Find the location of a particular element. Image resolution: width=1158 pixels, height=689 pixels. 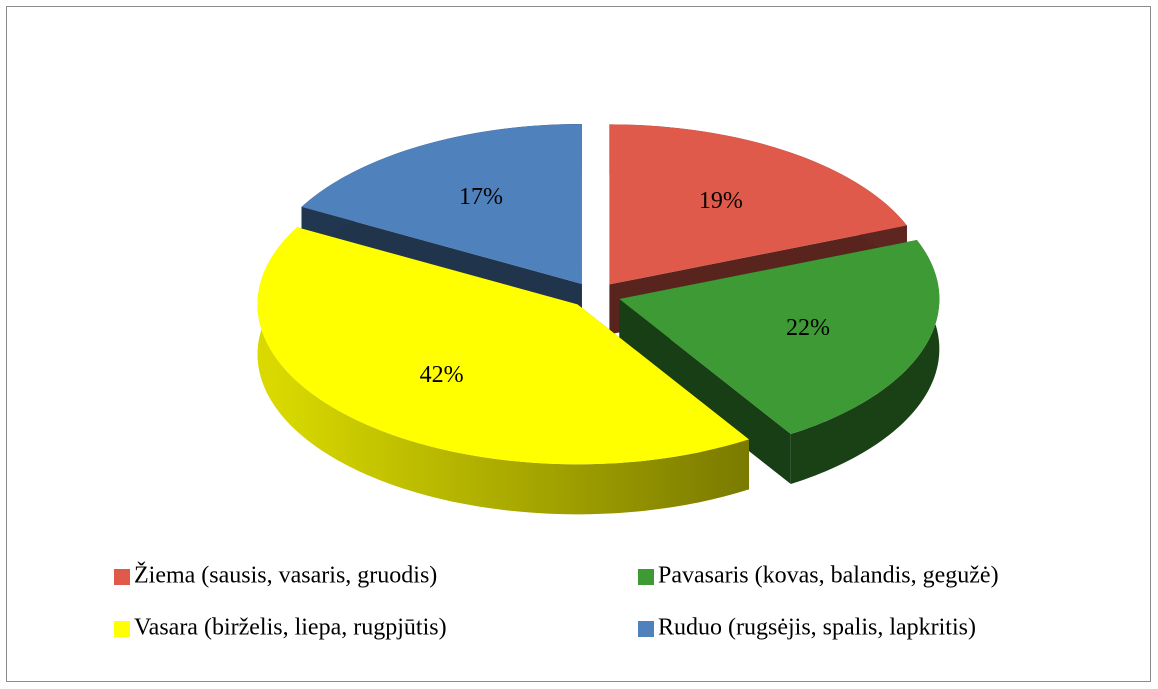

slice-wall is located at coordinates (705, 391).